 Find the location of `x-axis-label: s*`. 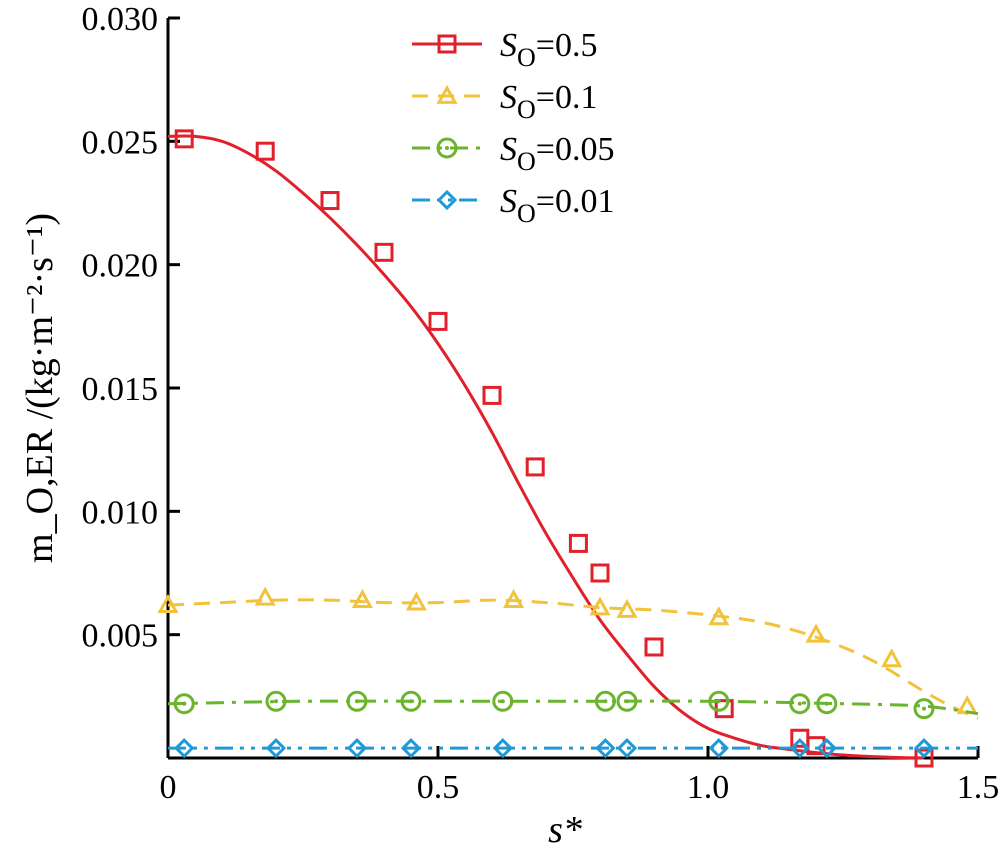

x-axis-label: s* is located at coordinates (565, 830).